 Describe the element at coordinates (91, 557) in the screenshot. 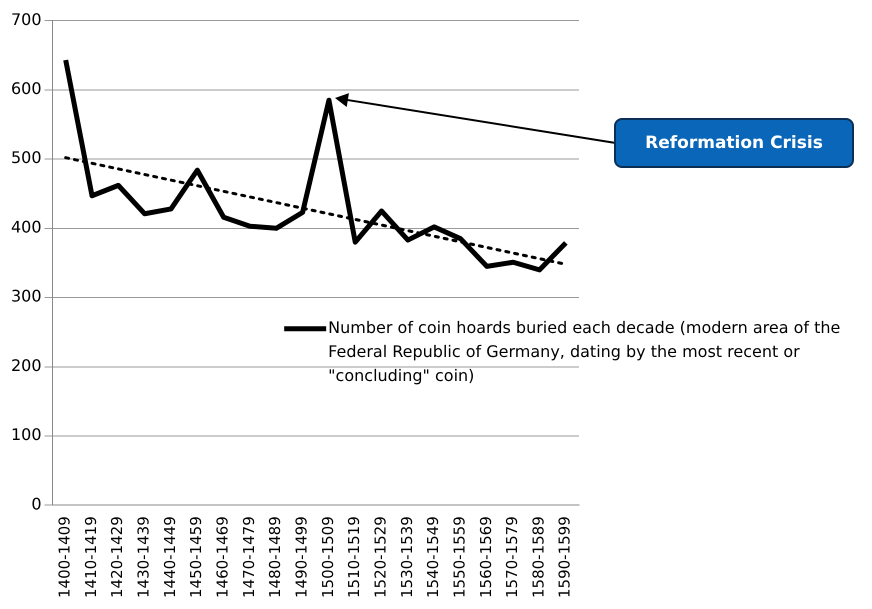

I see `x-tick-label: 1410-1419` at that location.